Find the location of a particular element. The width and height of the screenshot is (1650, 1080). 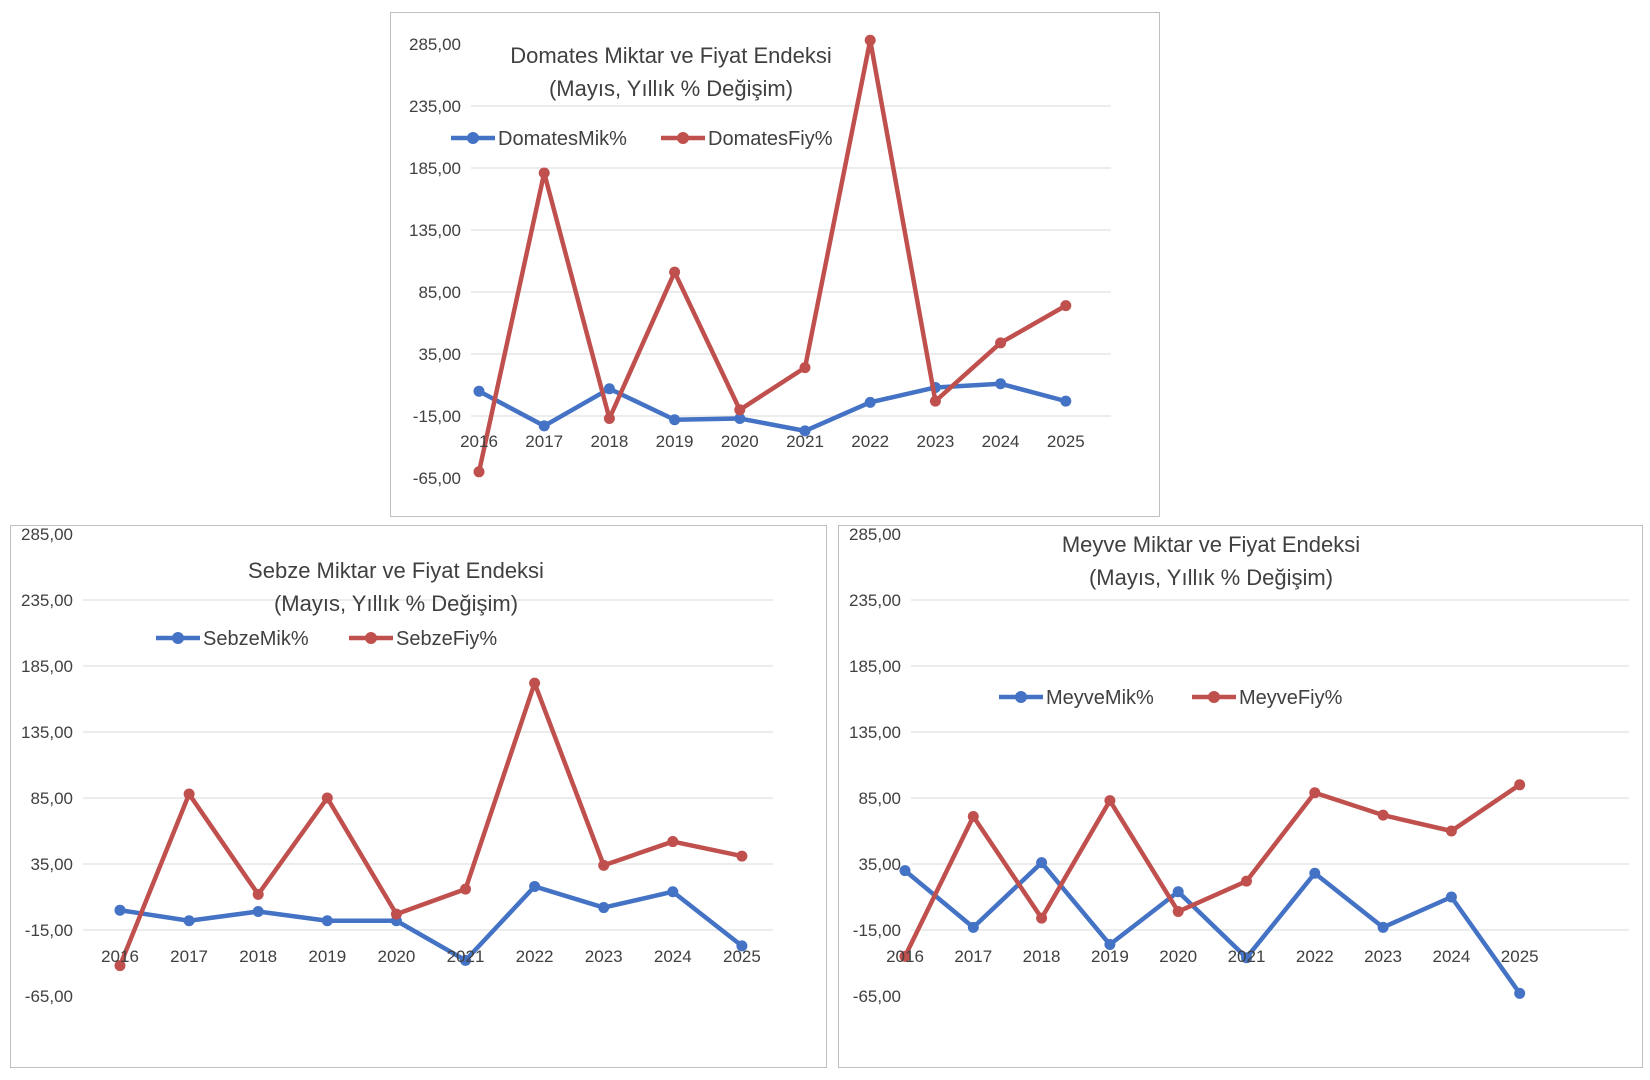

legend-label: DomatesMik% is located at coordinates (562, 139).